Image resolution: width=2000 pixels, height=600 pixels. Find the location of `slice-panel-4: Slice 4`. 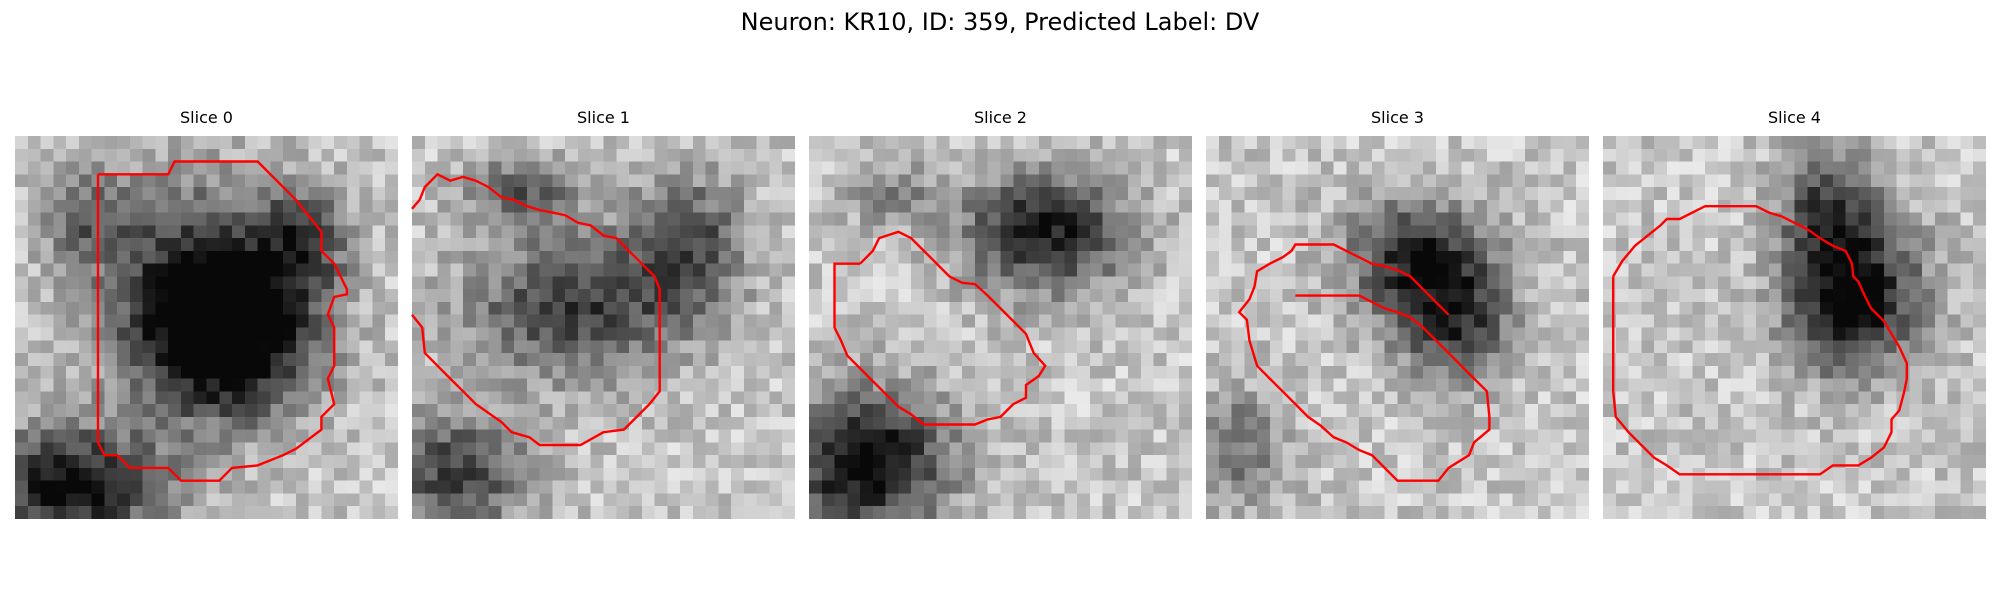

slice-panel-4: Slice 4 is located at coordinates (1794, 313).